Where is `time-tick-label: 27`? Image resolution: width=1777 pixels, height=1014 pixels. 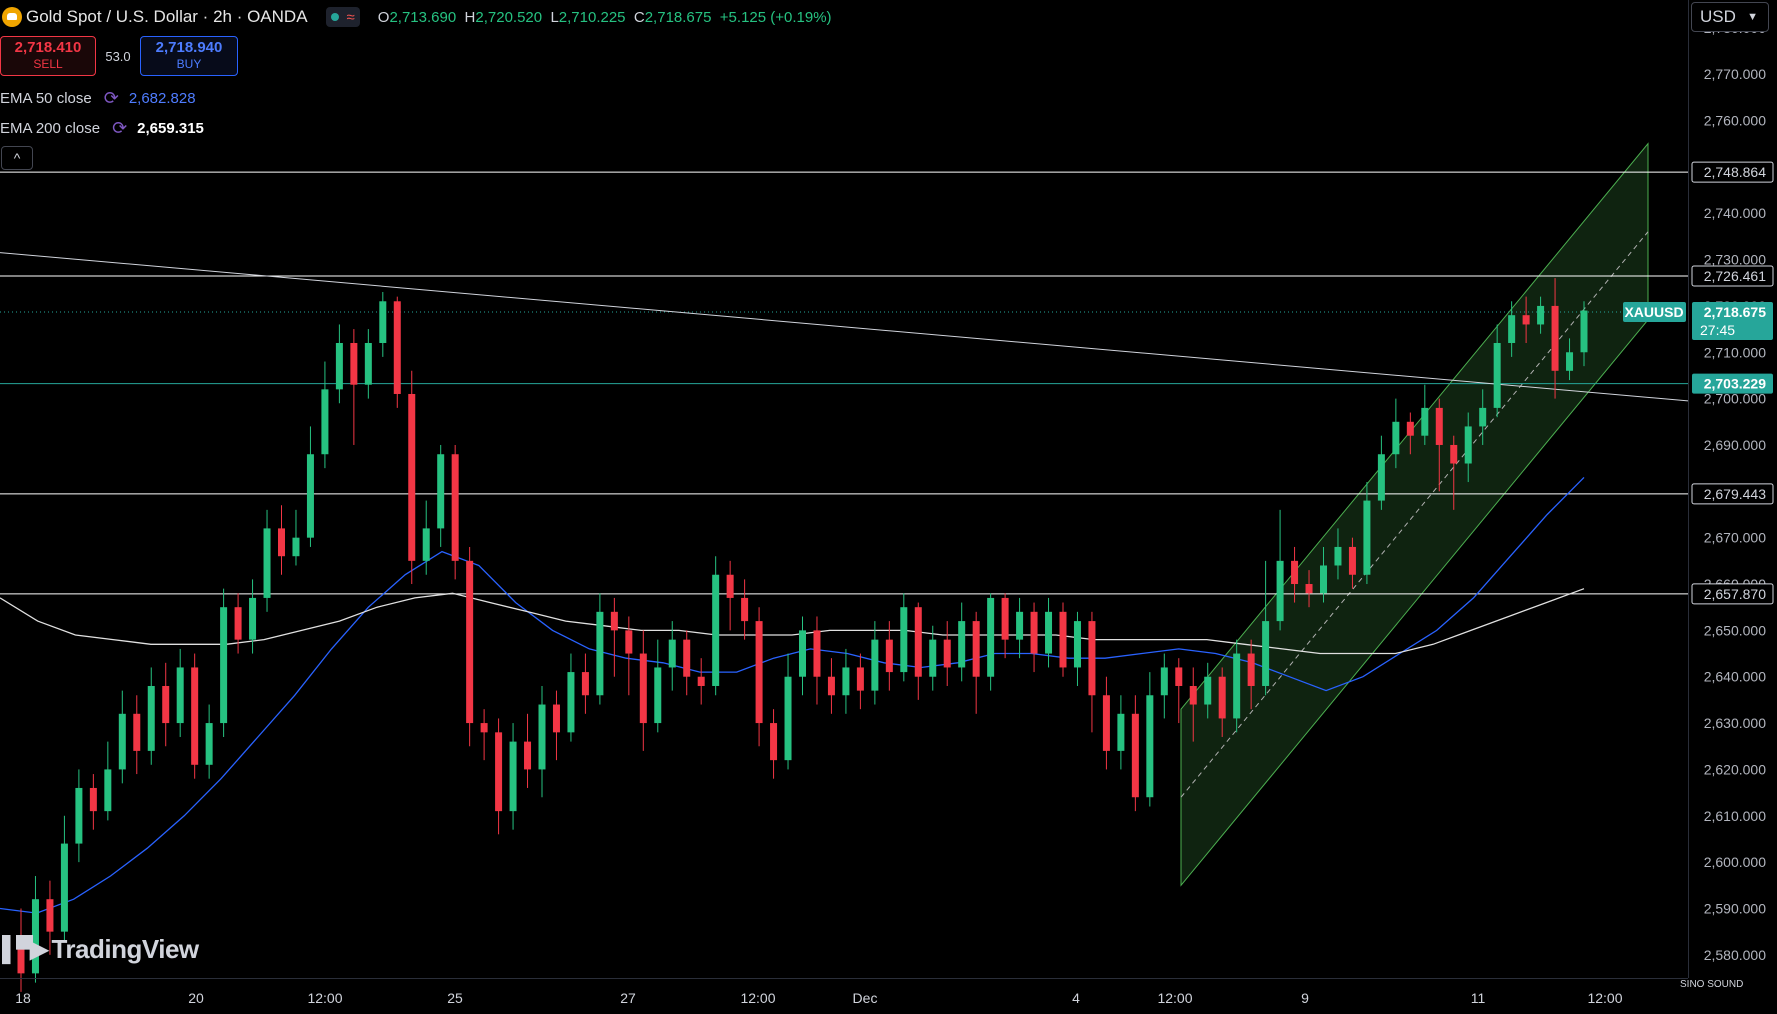 time-tick-label: 27 is located at coordinates (628, 998).